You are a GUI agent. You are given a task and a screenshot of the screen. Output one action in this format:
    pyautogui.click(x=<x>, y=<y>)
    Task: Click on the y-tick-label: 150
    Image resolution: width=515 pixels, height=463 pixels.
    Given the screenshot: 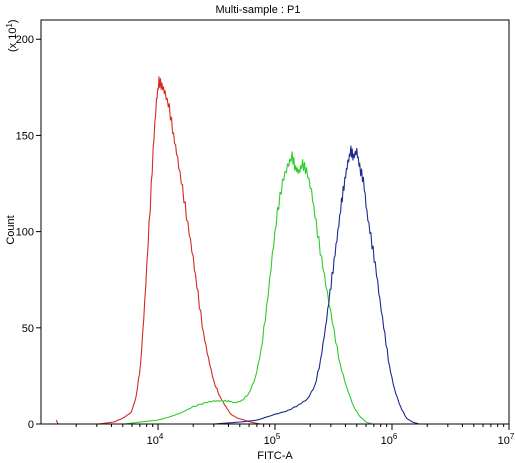 What is the action you would take?
    pyautogui.click(x=25, y=136)
    